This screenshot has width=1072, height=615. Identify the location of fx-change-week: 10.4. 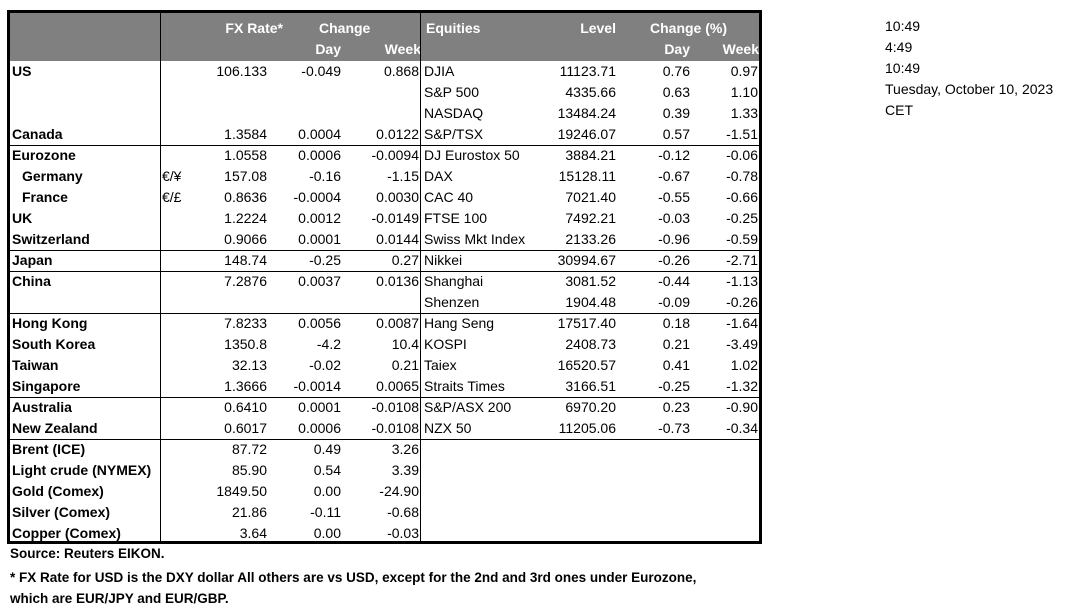
(405, 344).